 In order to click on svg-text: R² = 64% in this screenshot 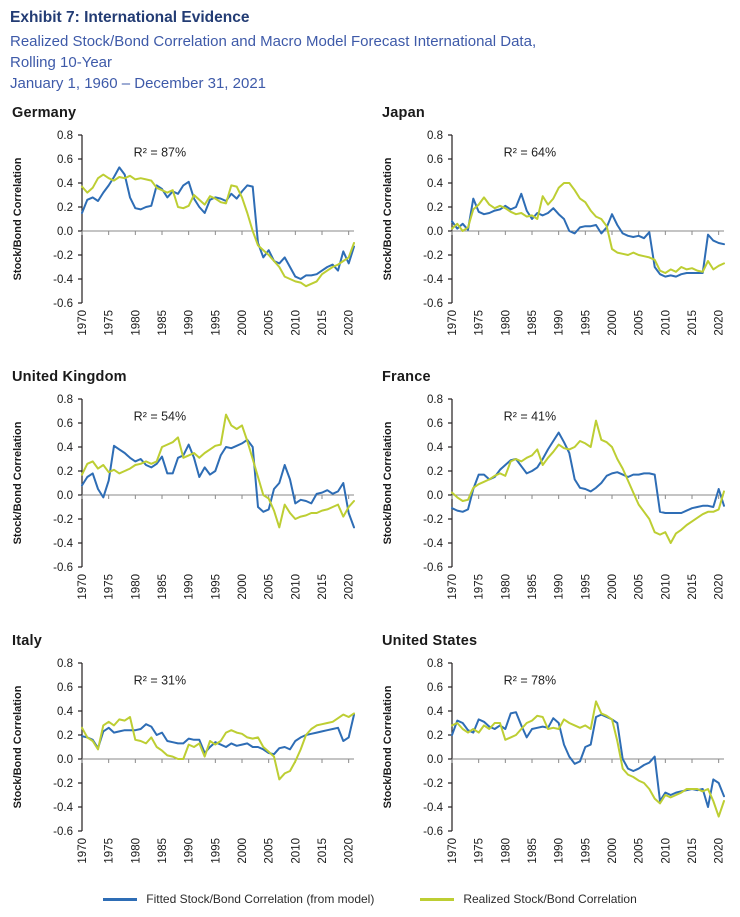, I will do `click(530, 153)`.